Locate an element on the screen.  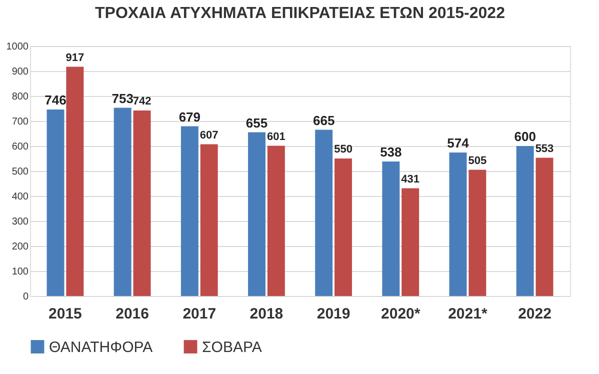
data-label: 607 is located at coordinates (209, 135).